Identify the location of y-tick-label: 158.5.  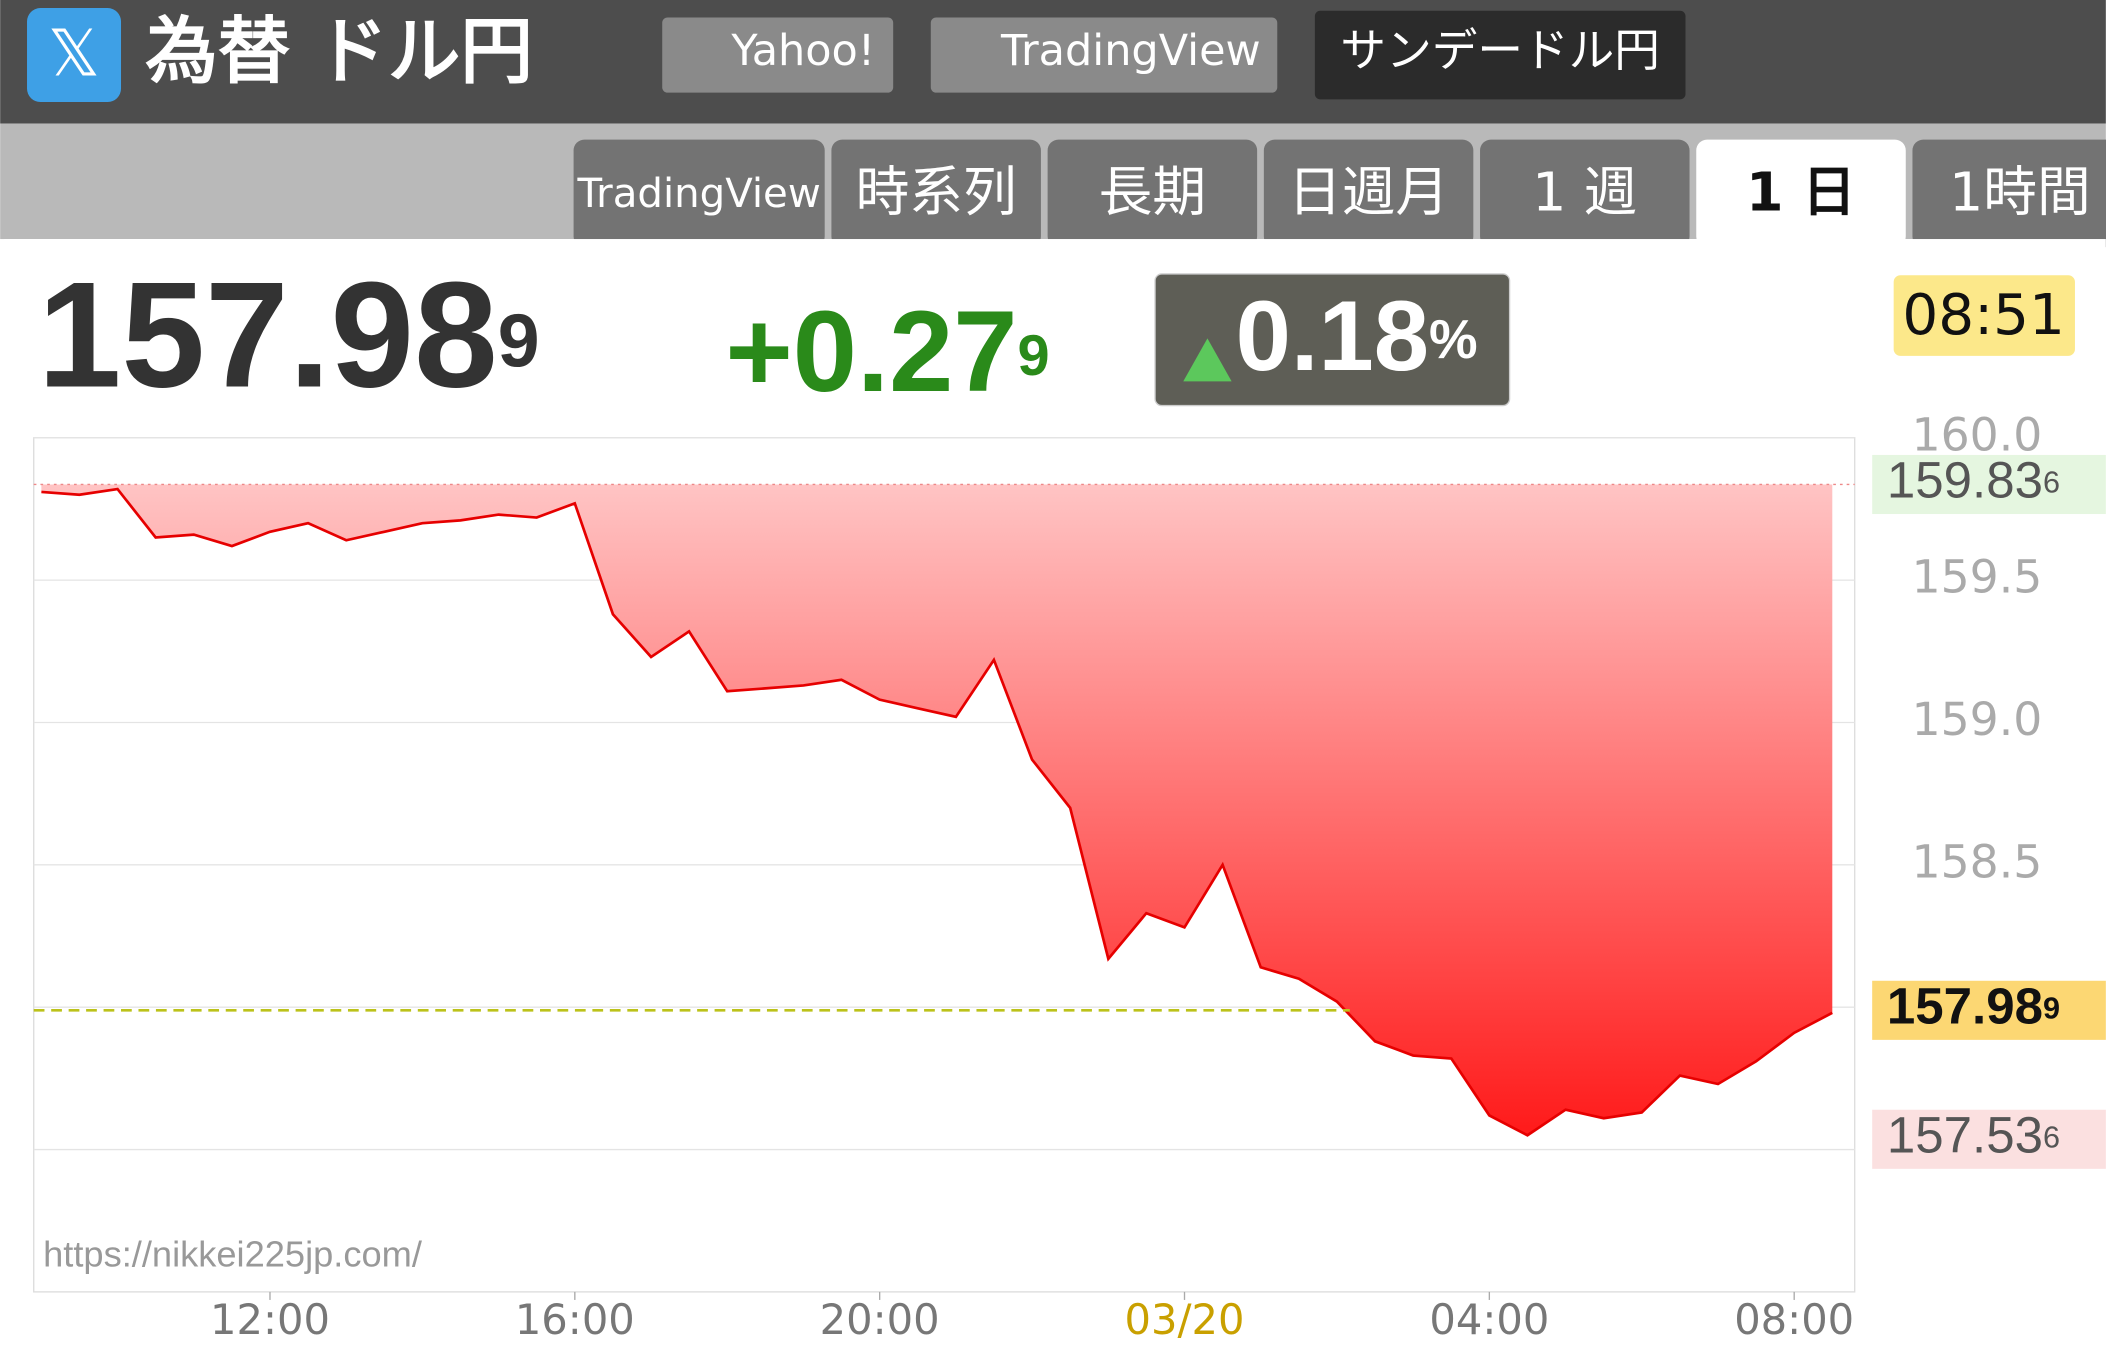
(1977, 861).